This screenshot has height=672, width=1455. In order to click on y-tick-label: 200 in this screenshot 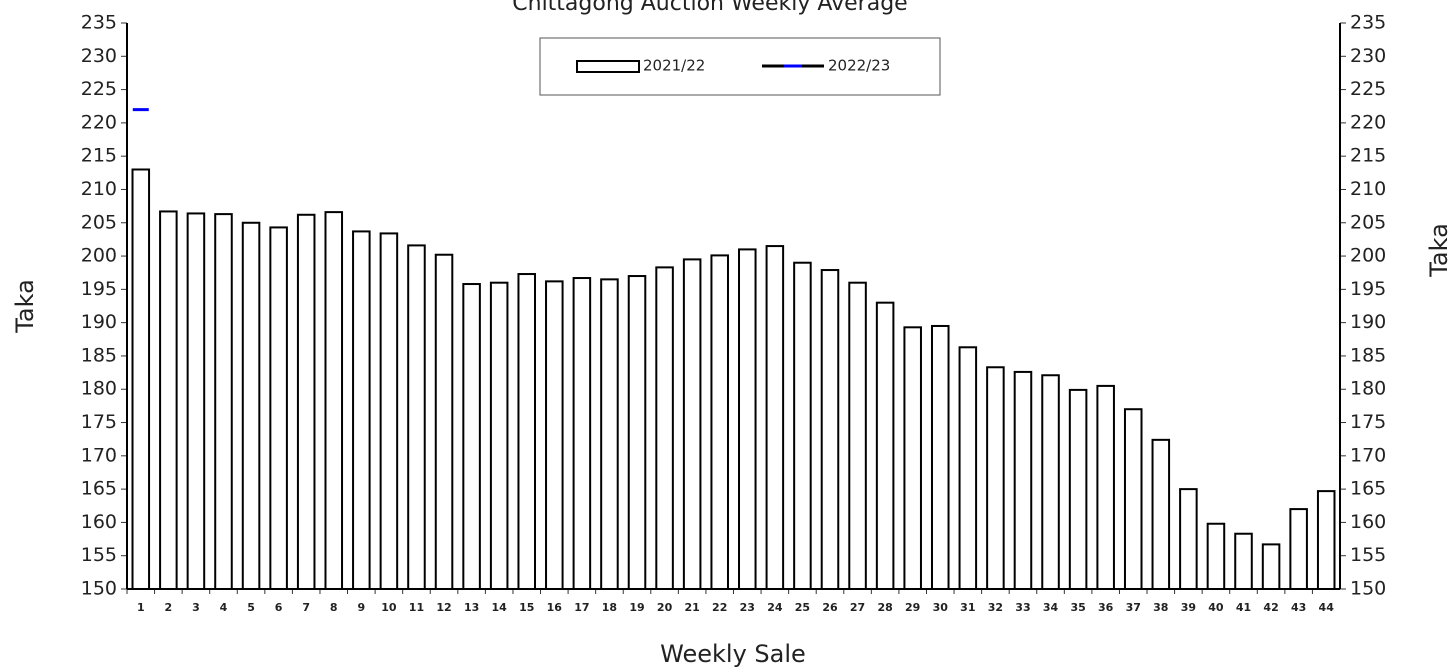, I will do `click(99, 256)`.